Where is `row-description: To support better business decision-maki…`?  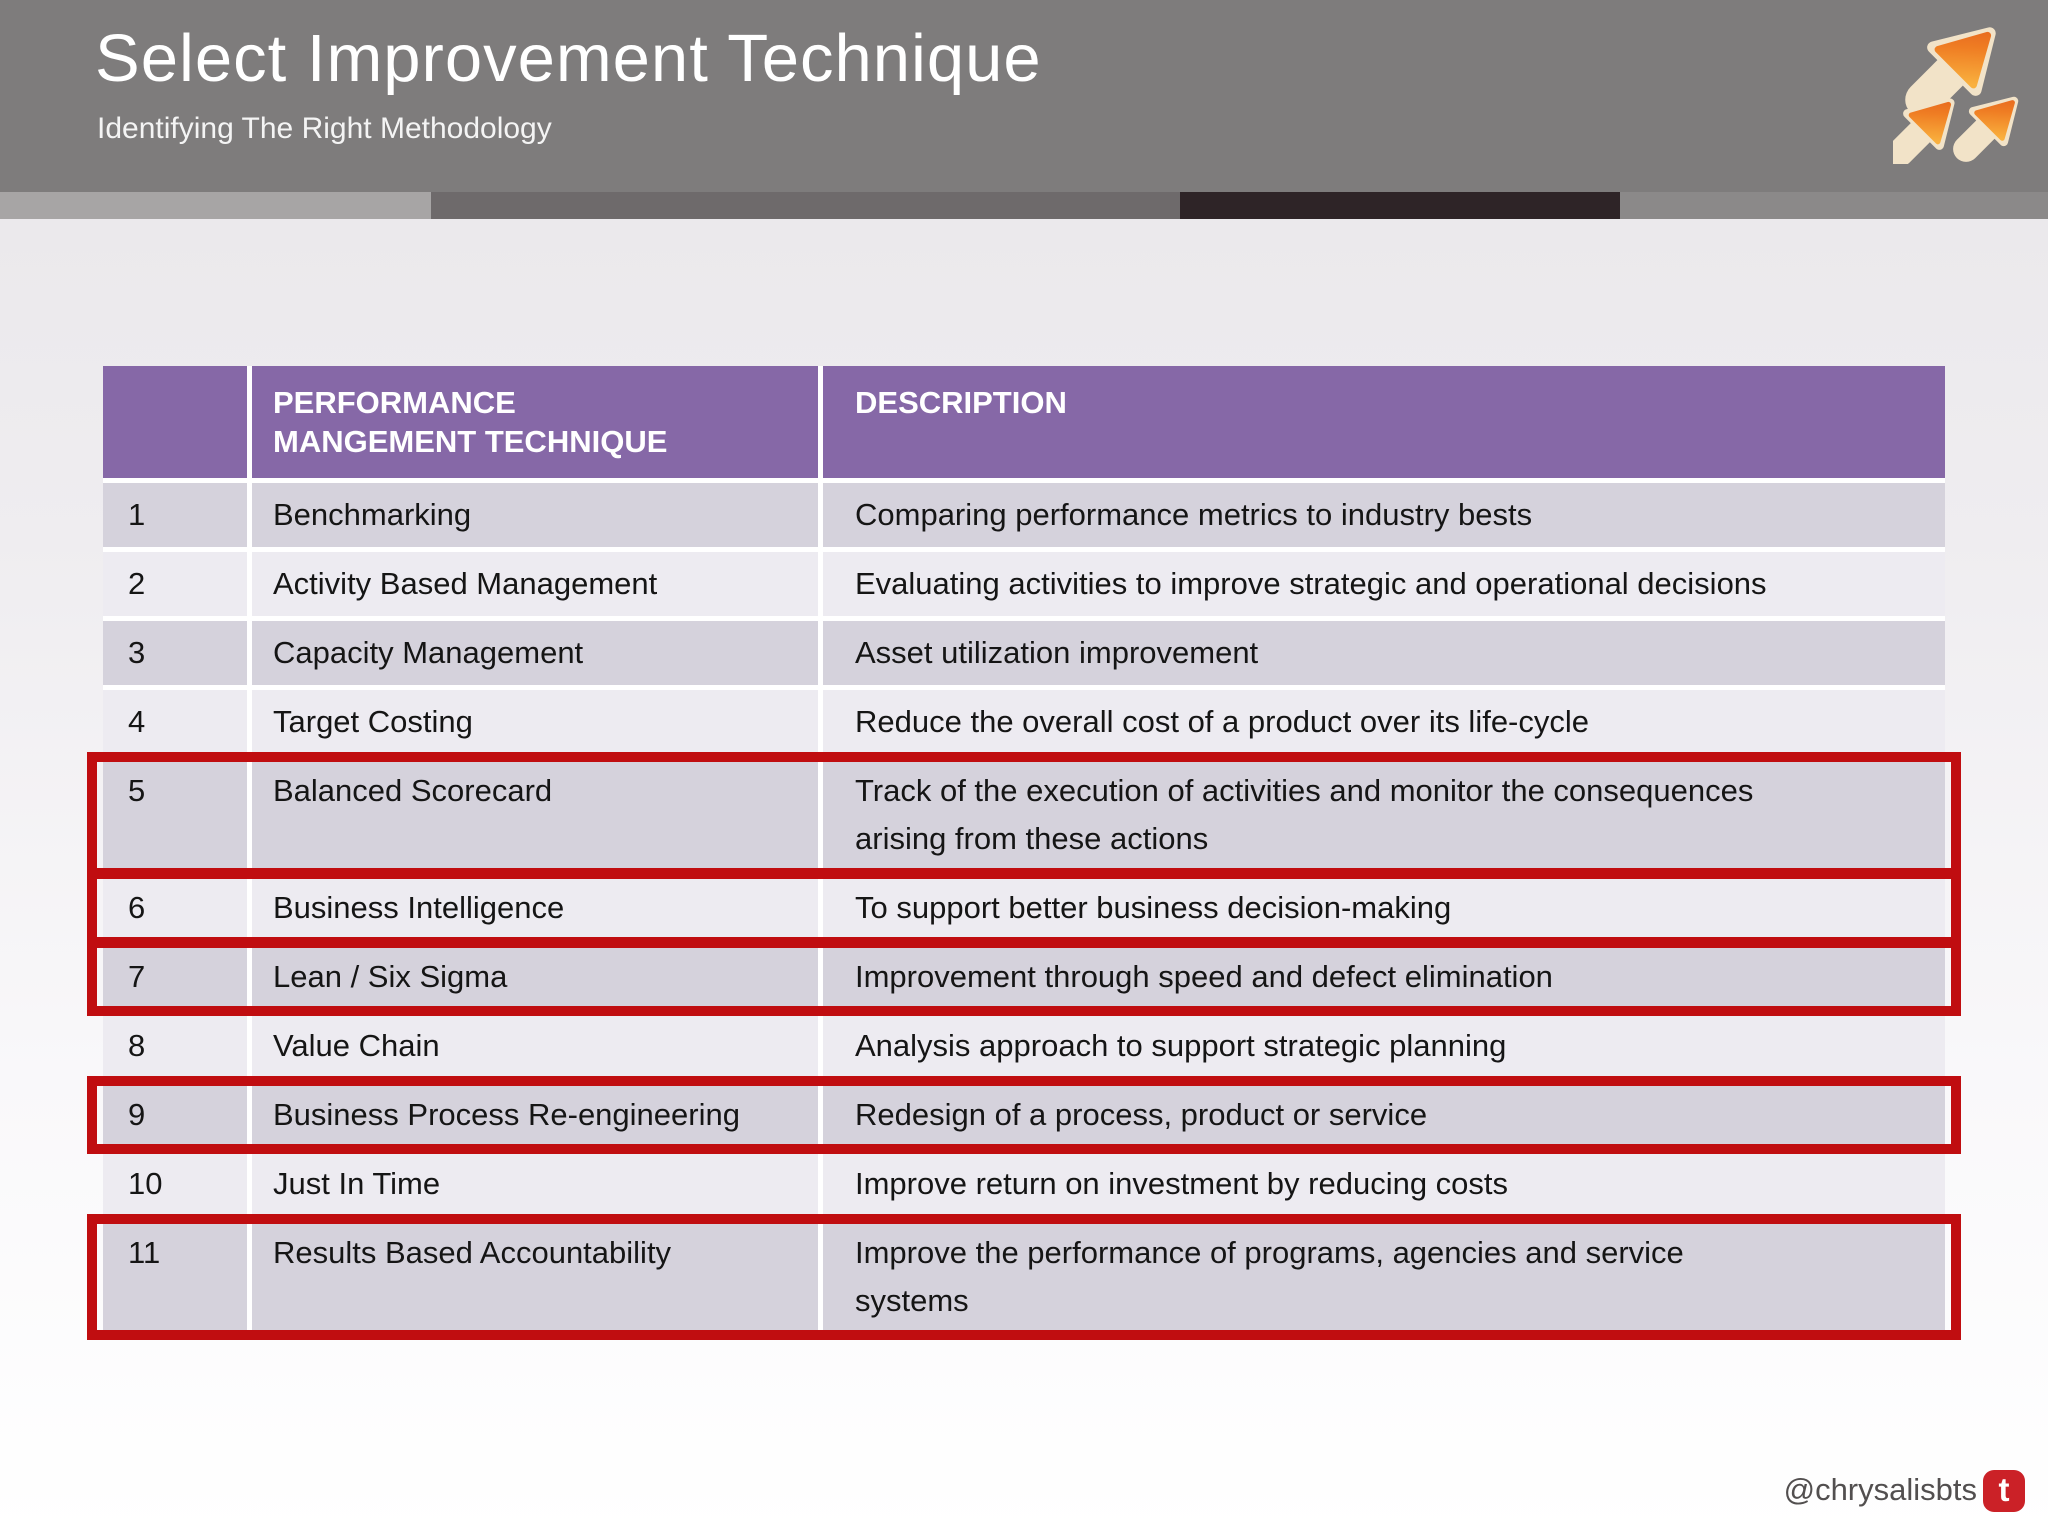
row-description: To support better business decision-maki… is located at coordinates (1384, 908).